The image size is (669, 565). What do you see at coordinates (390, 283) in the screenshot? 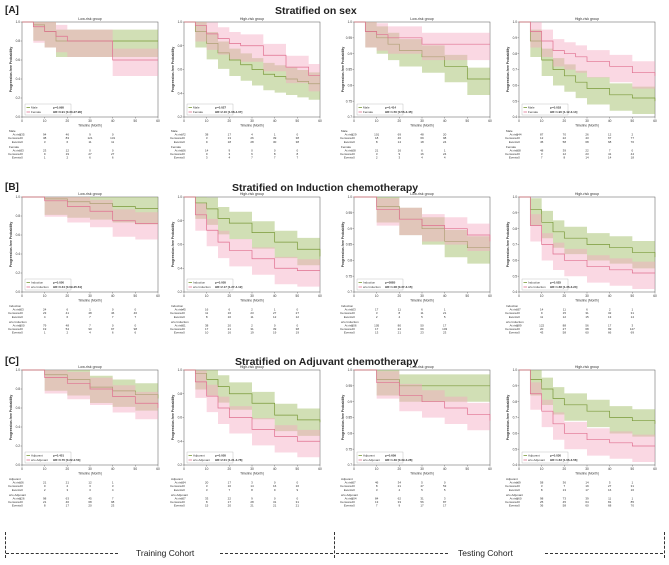
I see `stat-label: p=0885` at bounding box center [390, 283].